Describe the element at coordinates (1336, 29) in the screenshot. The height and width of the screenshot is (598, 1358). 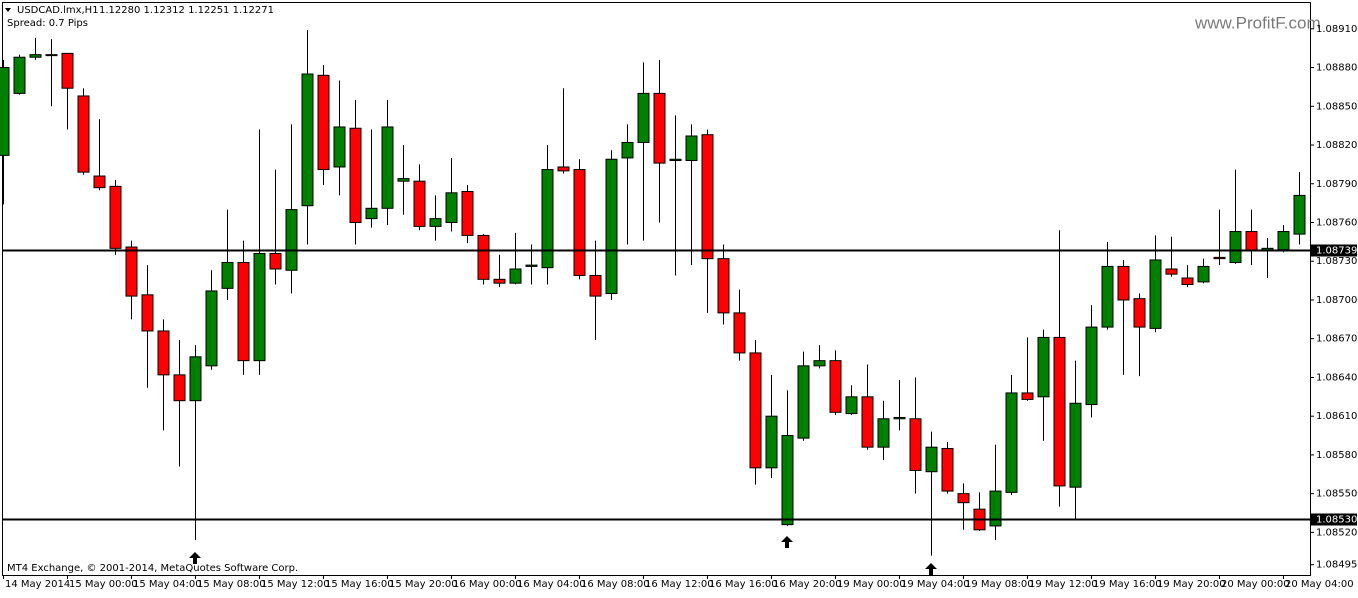
I see `y-tick-label: 1.08910` at that location.